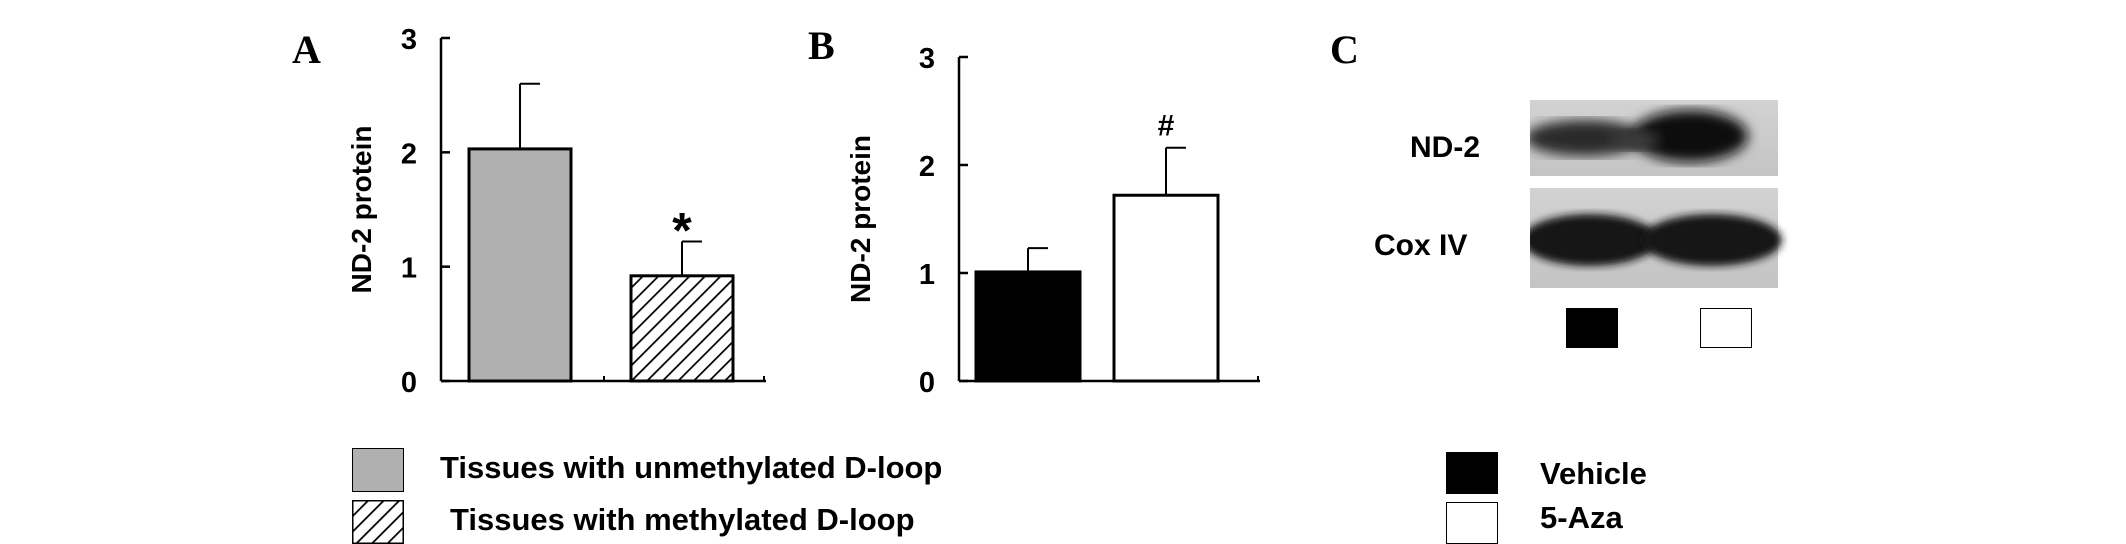  I want to click on legend-label-methylated: Tissues with methylated D-loop, so click(682, 519).